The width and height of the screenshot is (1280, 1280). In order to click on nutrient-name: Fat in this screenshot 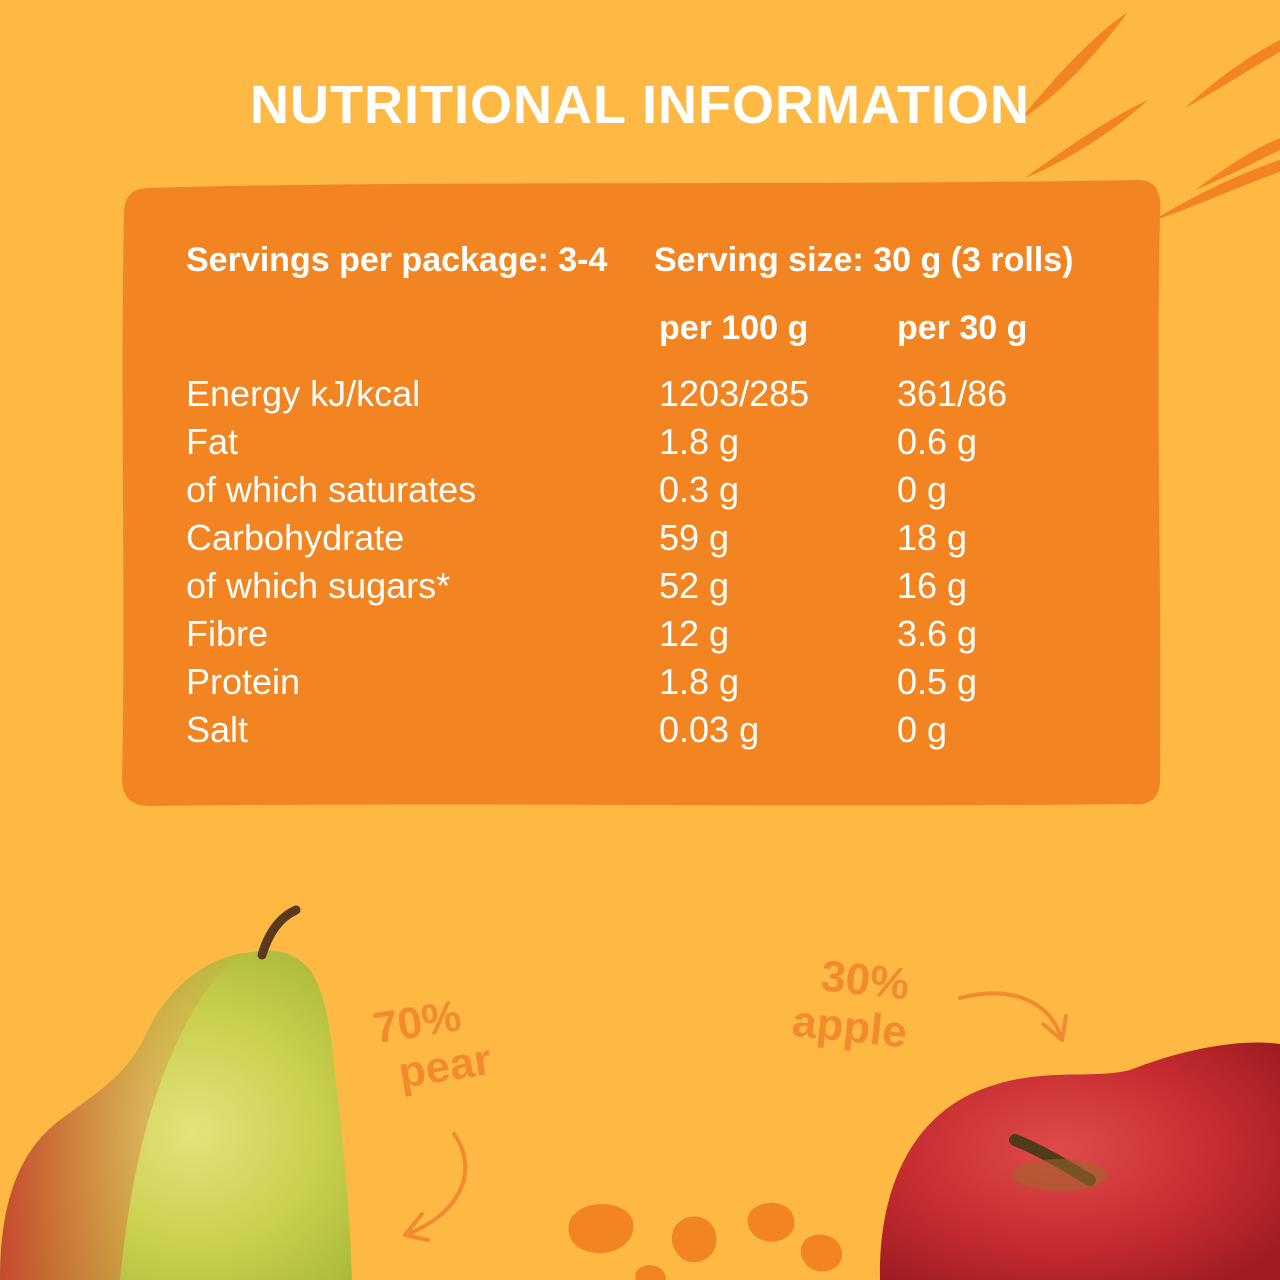, I will do `click(212, 441)`.